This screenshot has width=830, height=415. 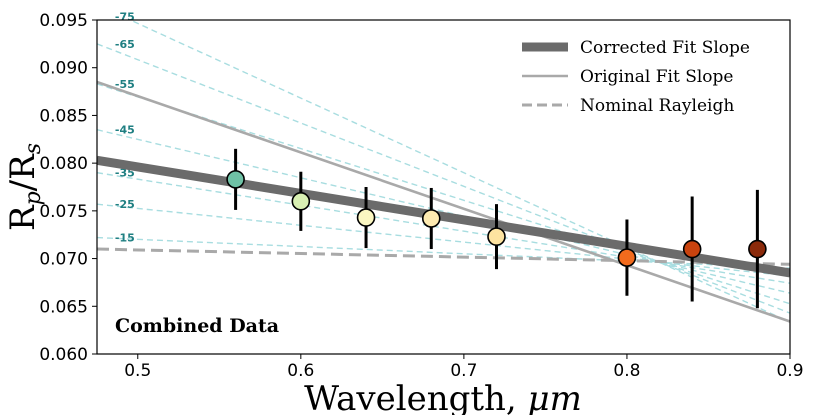 I want to click on y-tick-label: 0.065, so click(x=63, y=307).